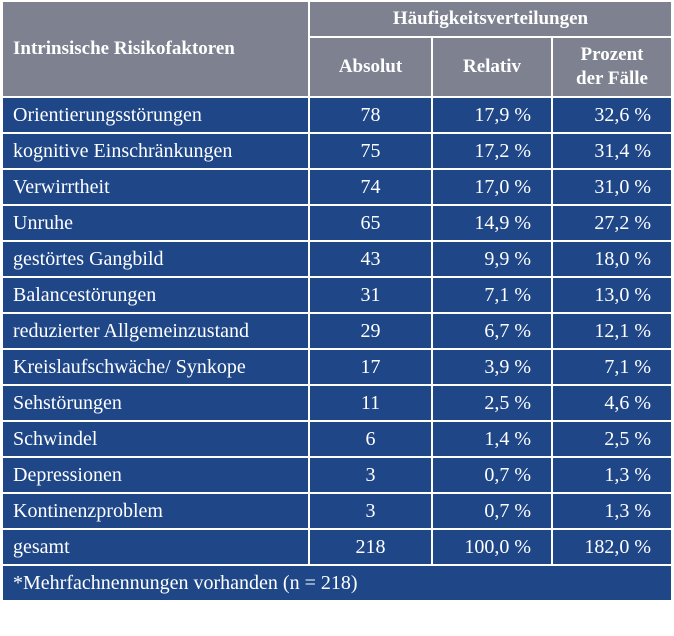 The width and height of the screenshot is (674, 636). What do you see at coordinates (492, 439) in the screenshot?
I see `cell: 1,4 %` at bounding box center [492, 439].